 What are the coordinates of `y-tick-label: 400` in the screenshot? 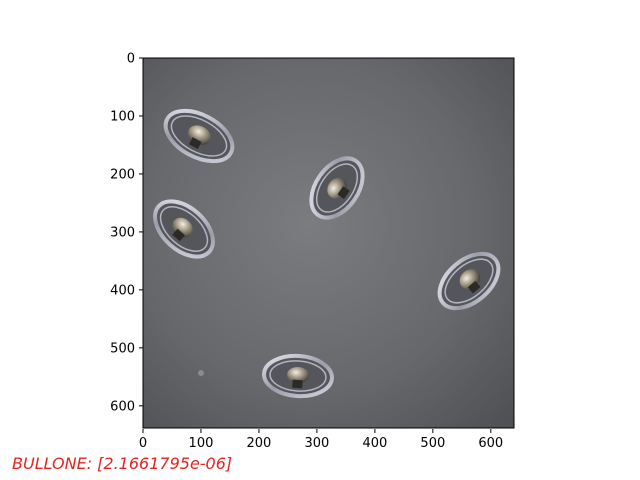 It's located at (122, 290).